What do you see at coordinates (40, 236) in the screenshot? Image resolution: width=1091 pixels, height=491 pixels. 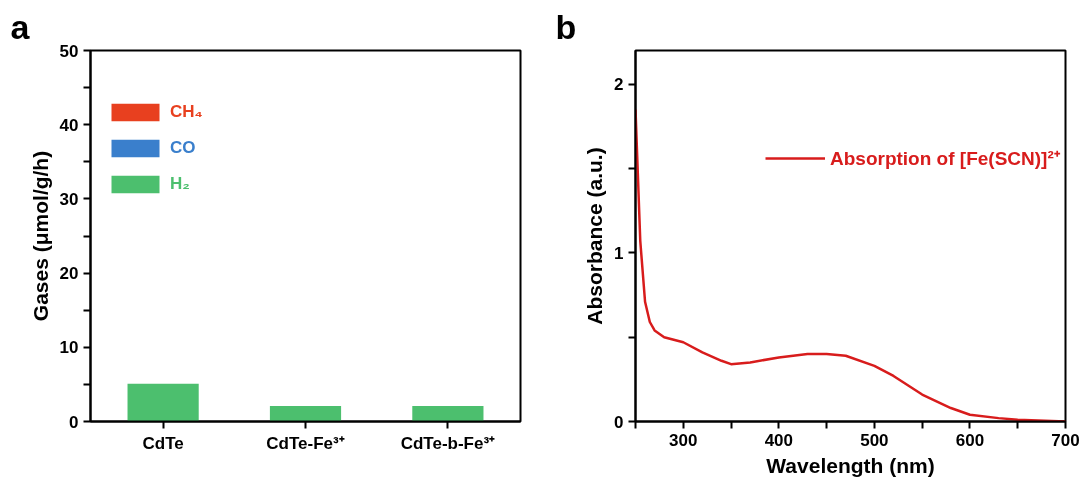 I see `y-axis-title: Gases (μmol/g/h)` at bounding box center [40, 236].